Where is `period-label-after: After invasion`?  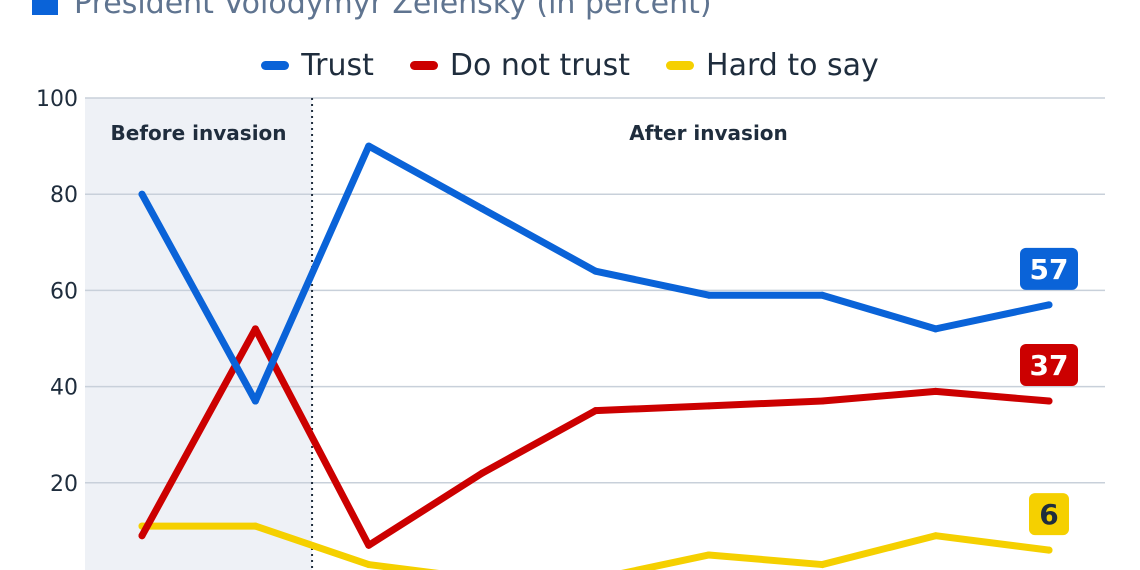
period-label-after: After invasion is located at coordinates (708, 133).